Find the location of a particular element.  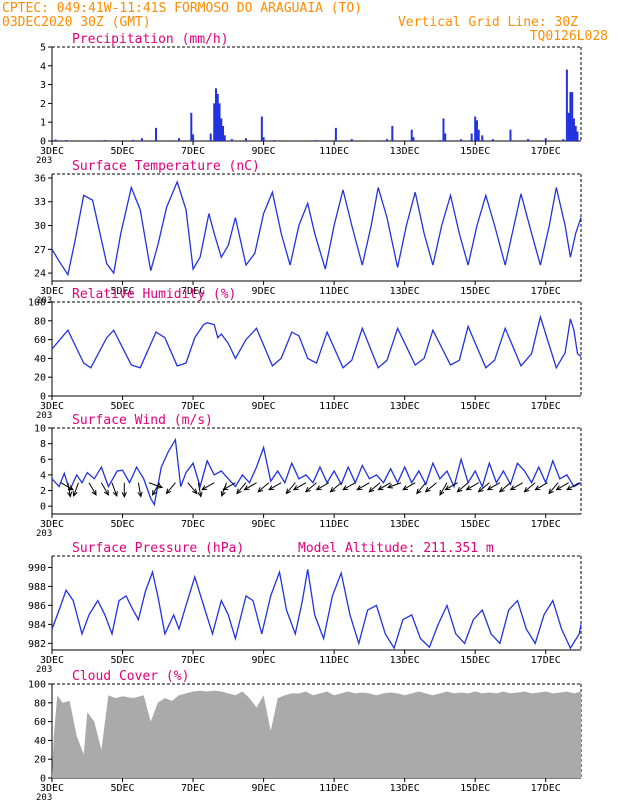

panel-title: Surface Pressure (hPa) is located at coordinates (158, 548).